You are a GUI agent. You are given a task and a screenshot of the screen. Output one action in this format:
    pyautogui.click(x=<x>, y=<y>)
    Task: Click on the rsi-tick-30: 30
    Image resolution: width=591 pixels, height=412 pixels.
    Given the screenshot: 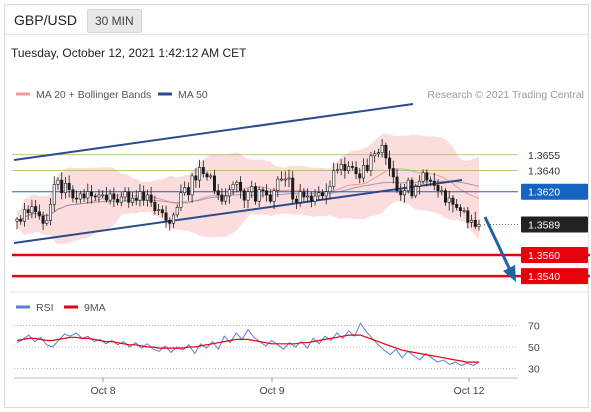 What is the action you would take?
    pyautogui.click(x=534, y=370)
    